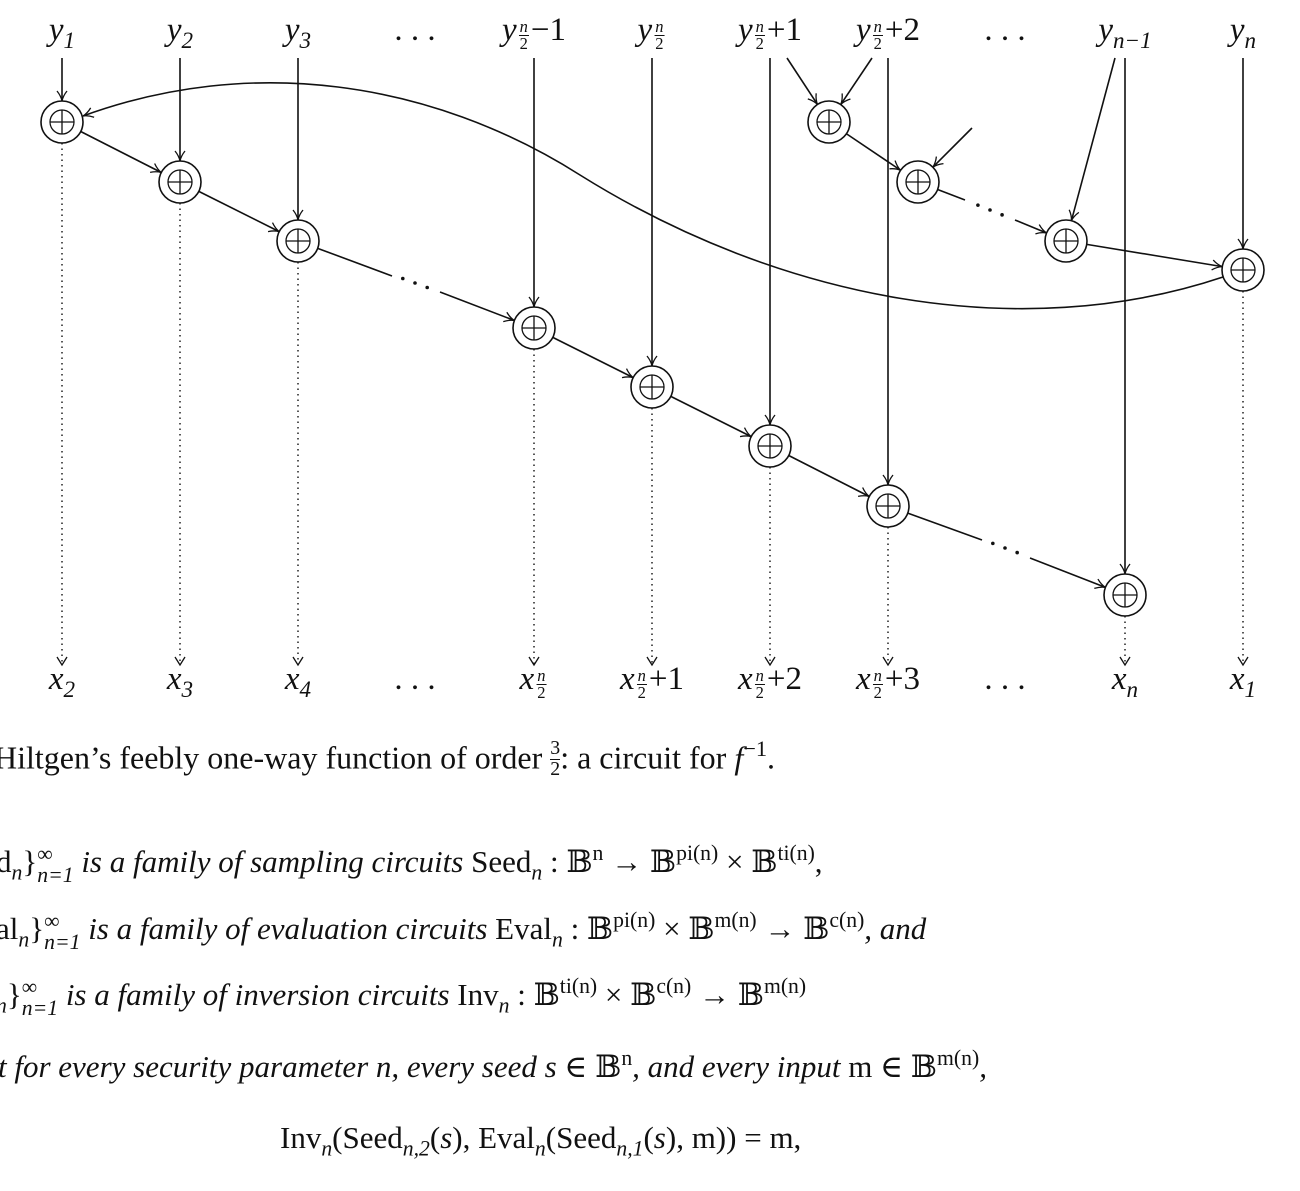 This screenshot has width=1300, height=1191. Describe the element at coordinates (272, 861) in the screenshot. I see `text-segment: is a family of sampling circuits` at that location.